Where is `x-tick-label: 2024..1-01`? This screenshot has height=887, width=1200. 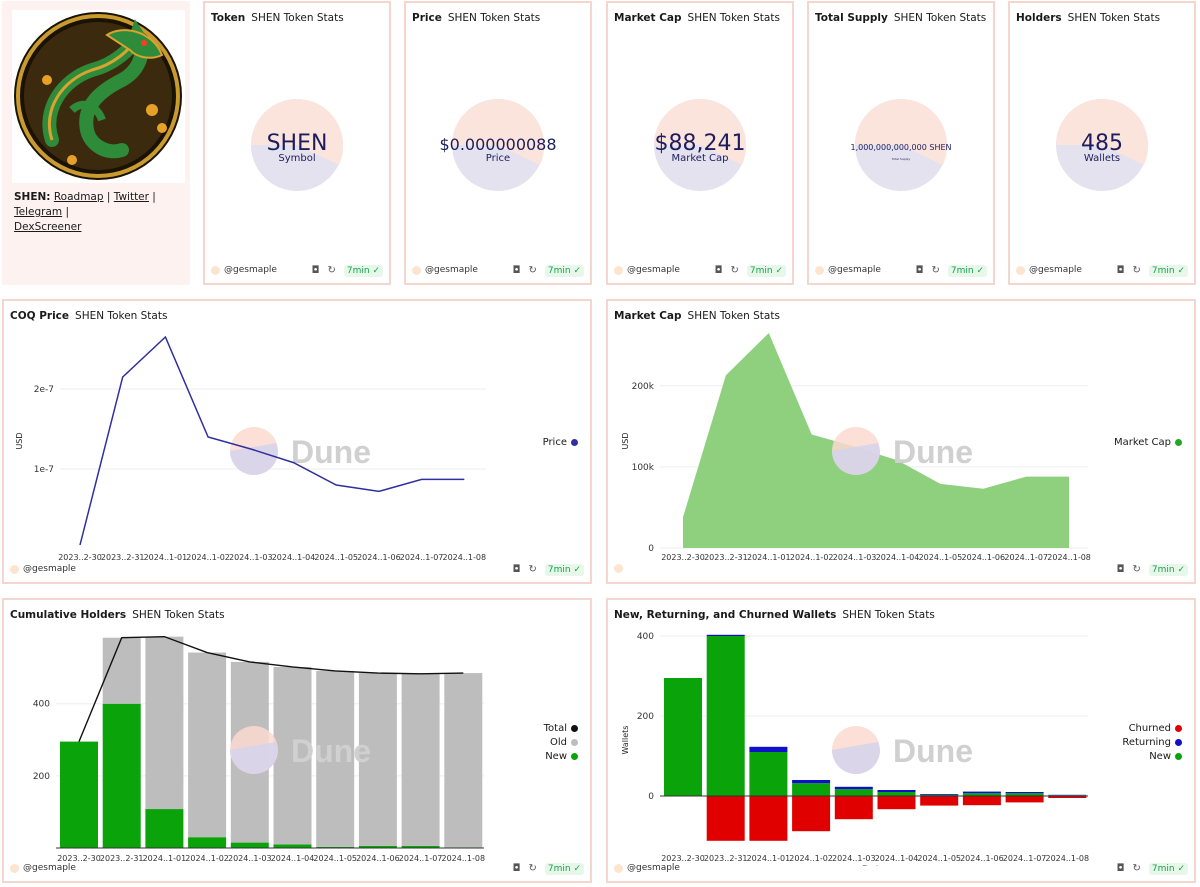 x-tick-label: 2024..1-01 is located at coordinates (769, 858).